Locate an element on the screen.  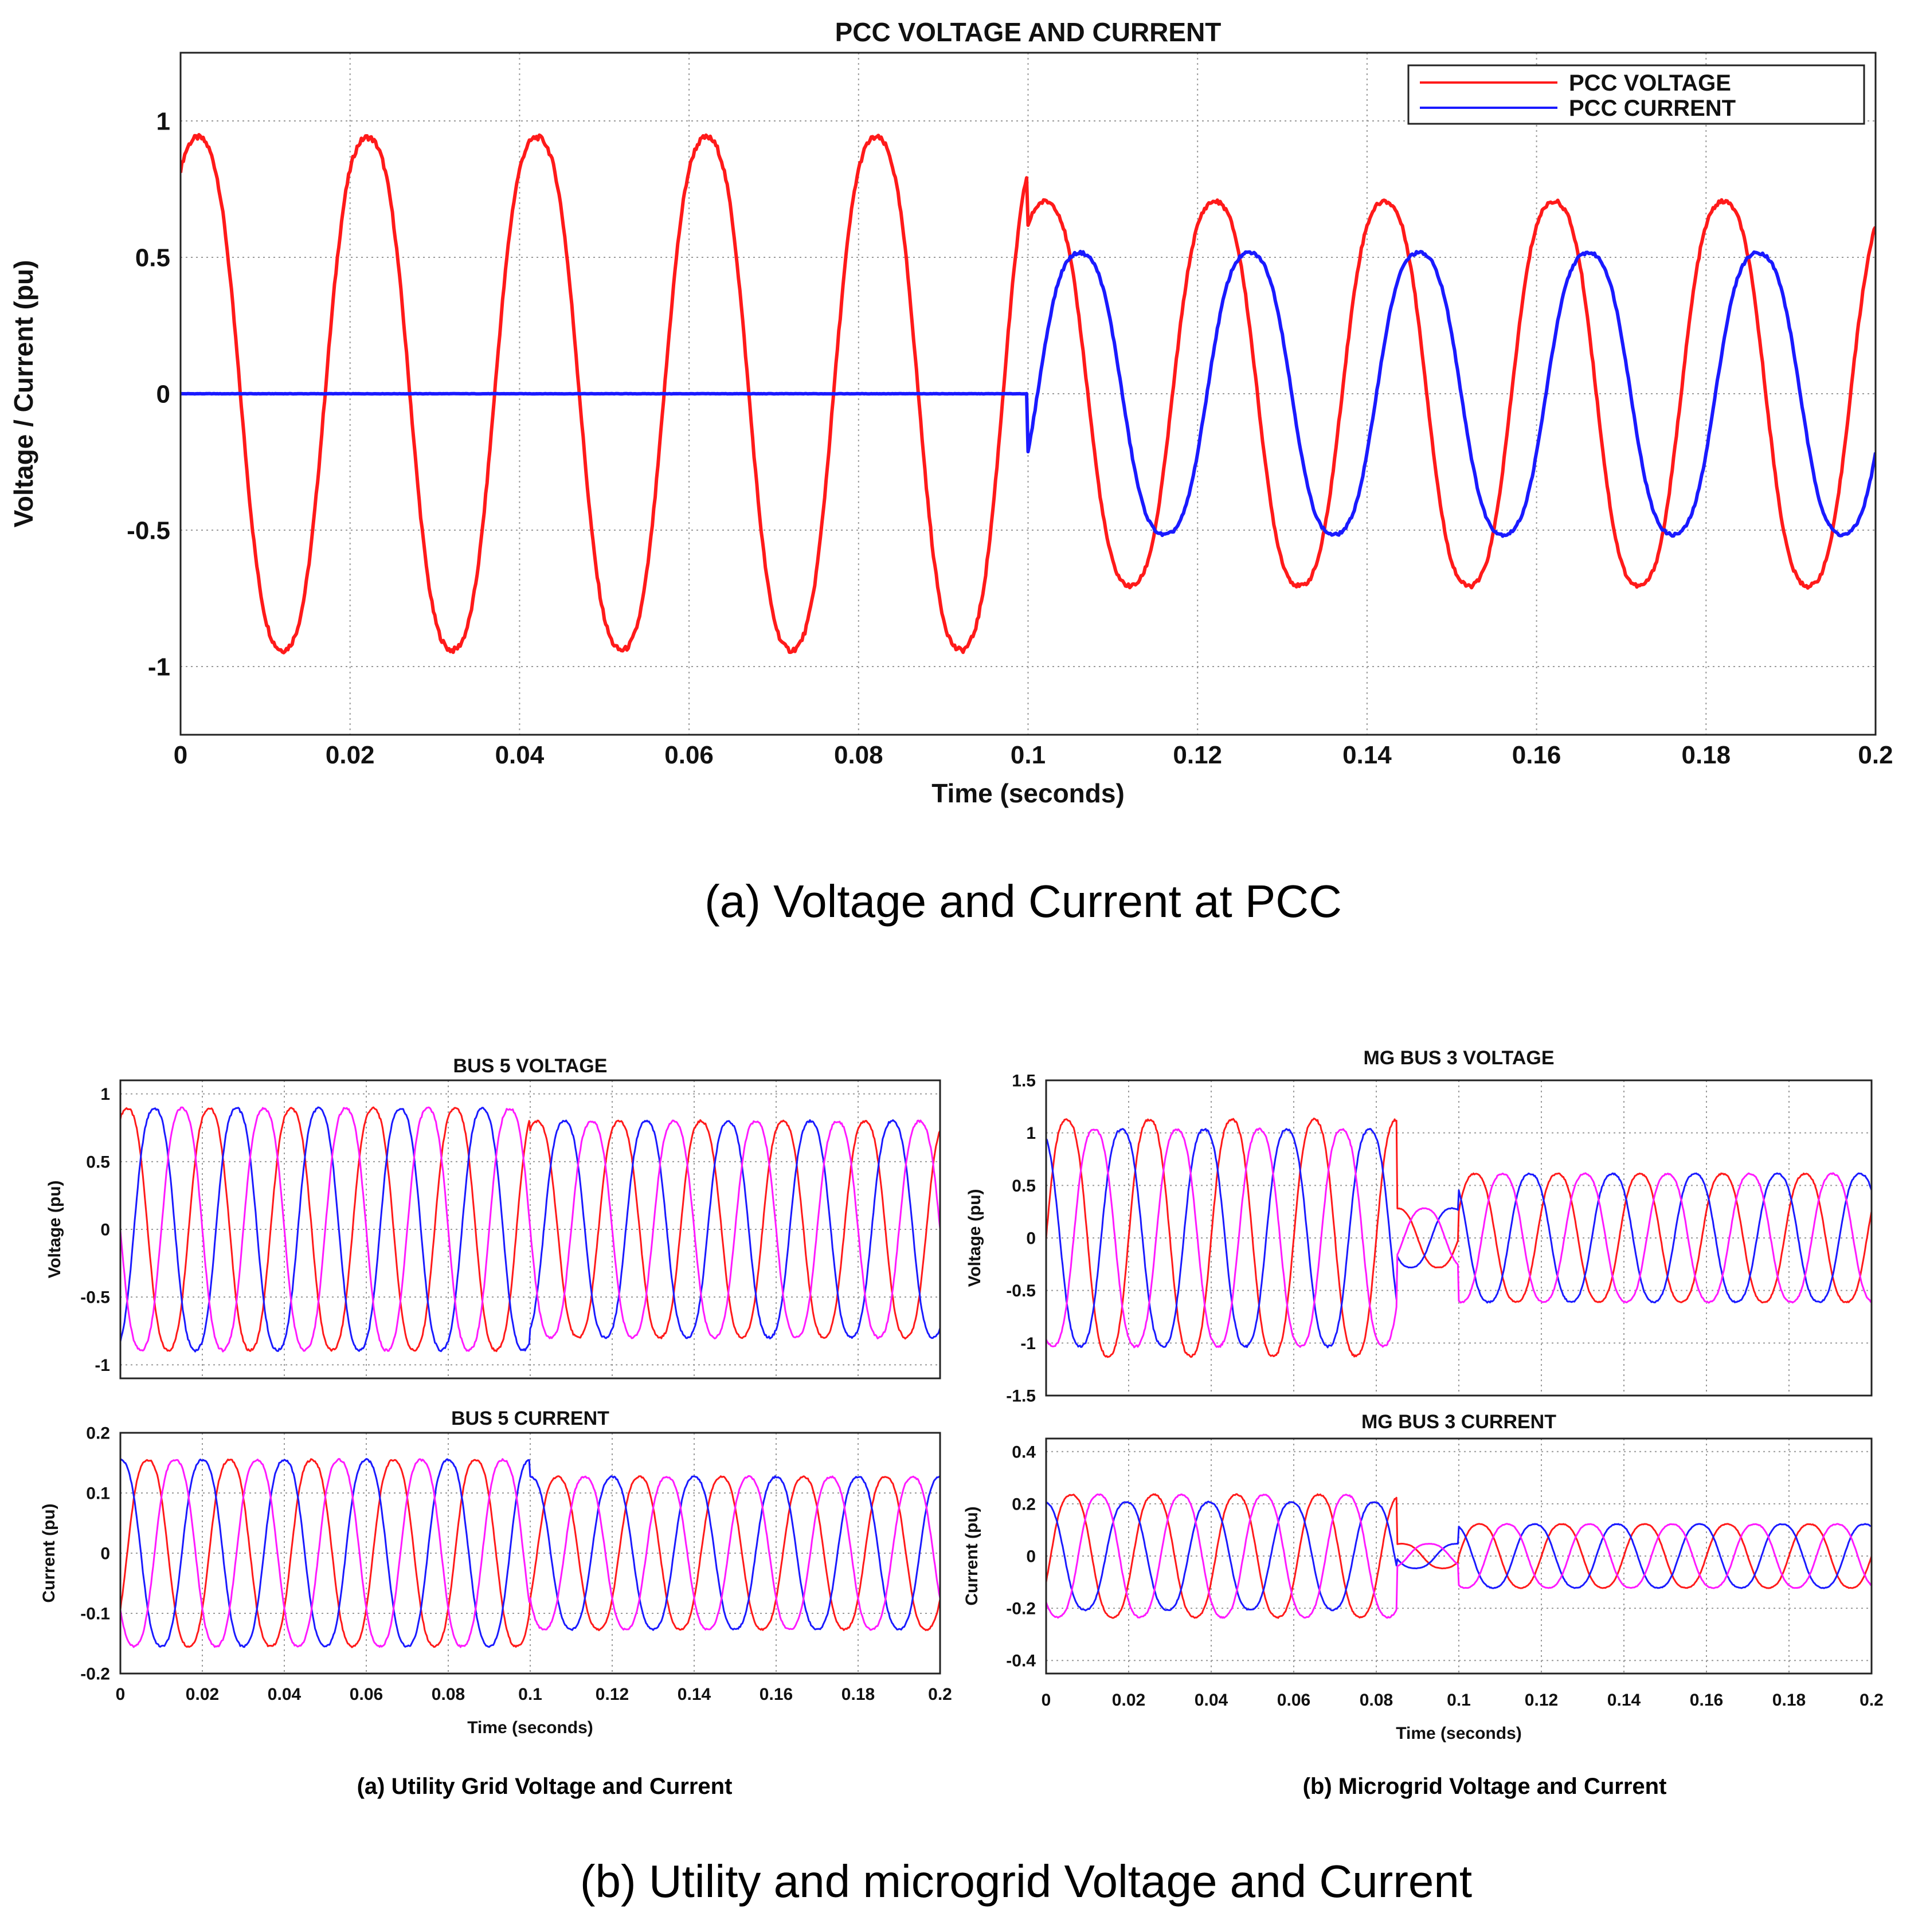
chart-title: BUS 5 VOLTAGE is located at coordinates (530, 1066).